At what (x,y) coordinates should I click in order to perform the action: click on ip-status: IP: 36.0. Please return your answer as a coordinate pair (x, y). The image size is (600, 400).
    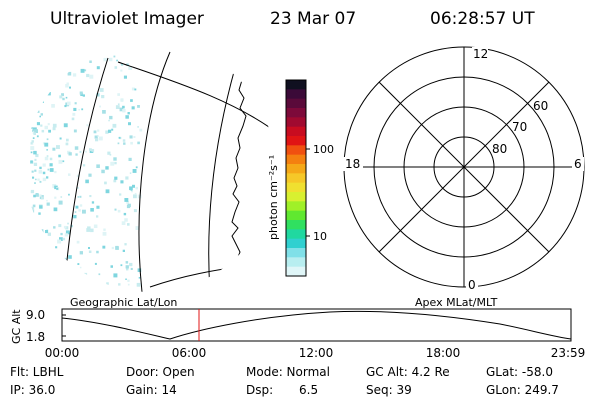
    Looking at the image, I should click on (32, 390).